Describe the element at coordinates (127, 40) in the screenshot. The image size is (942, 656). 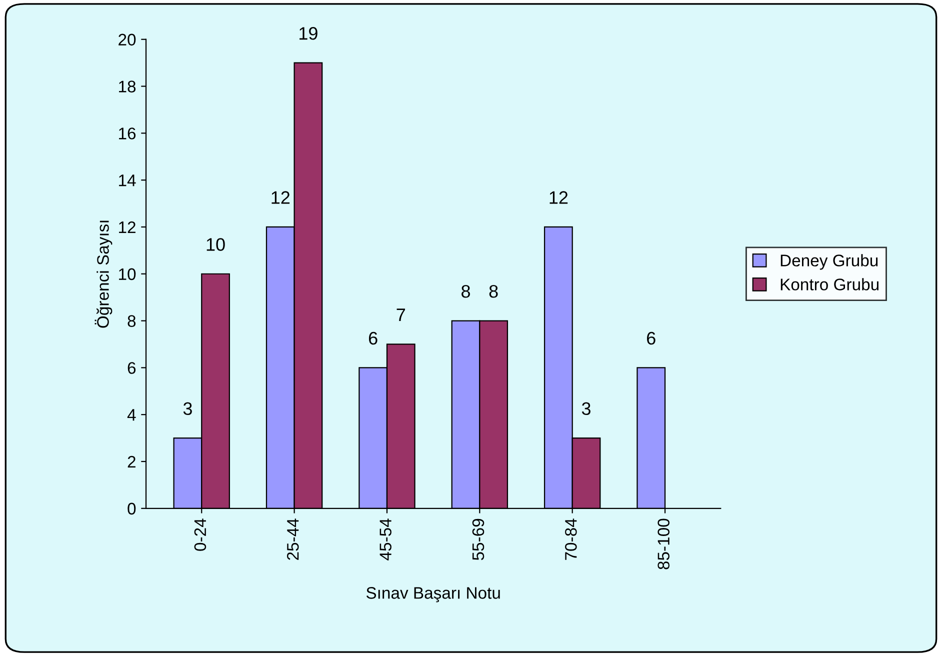
I see `y-tick-label: 20` at that location.